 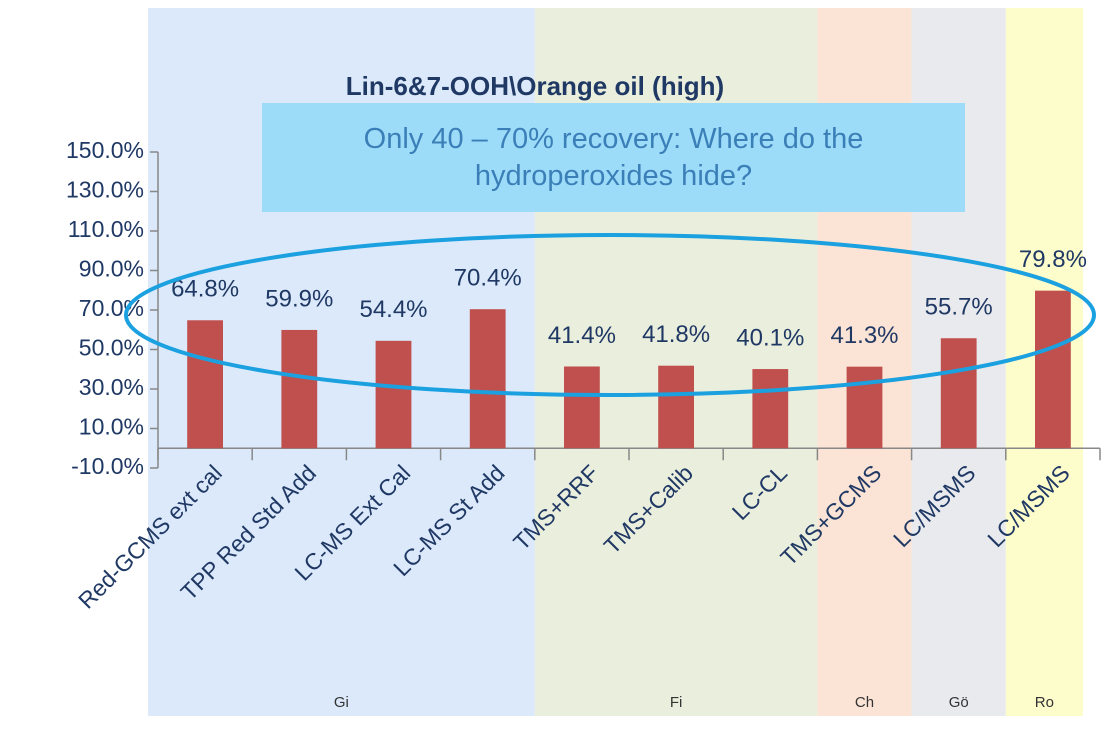 I want to click on y-tick-label: 150.0%, so click(x=105, y=150).